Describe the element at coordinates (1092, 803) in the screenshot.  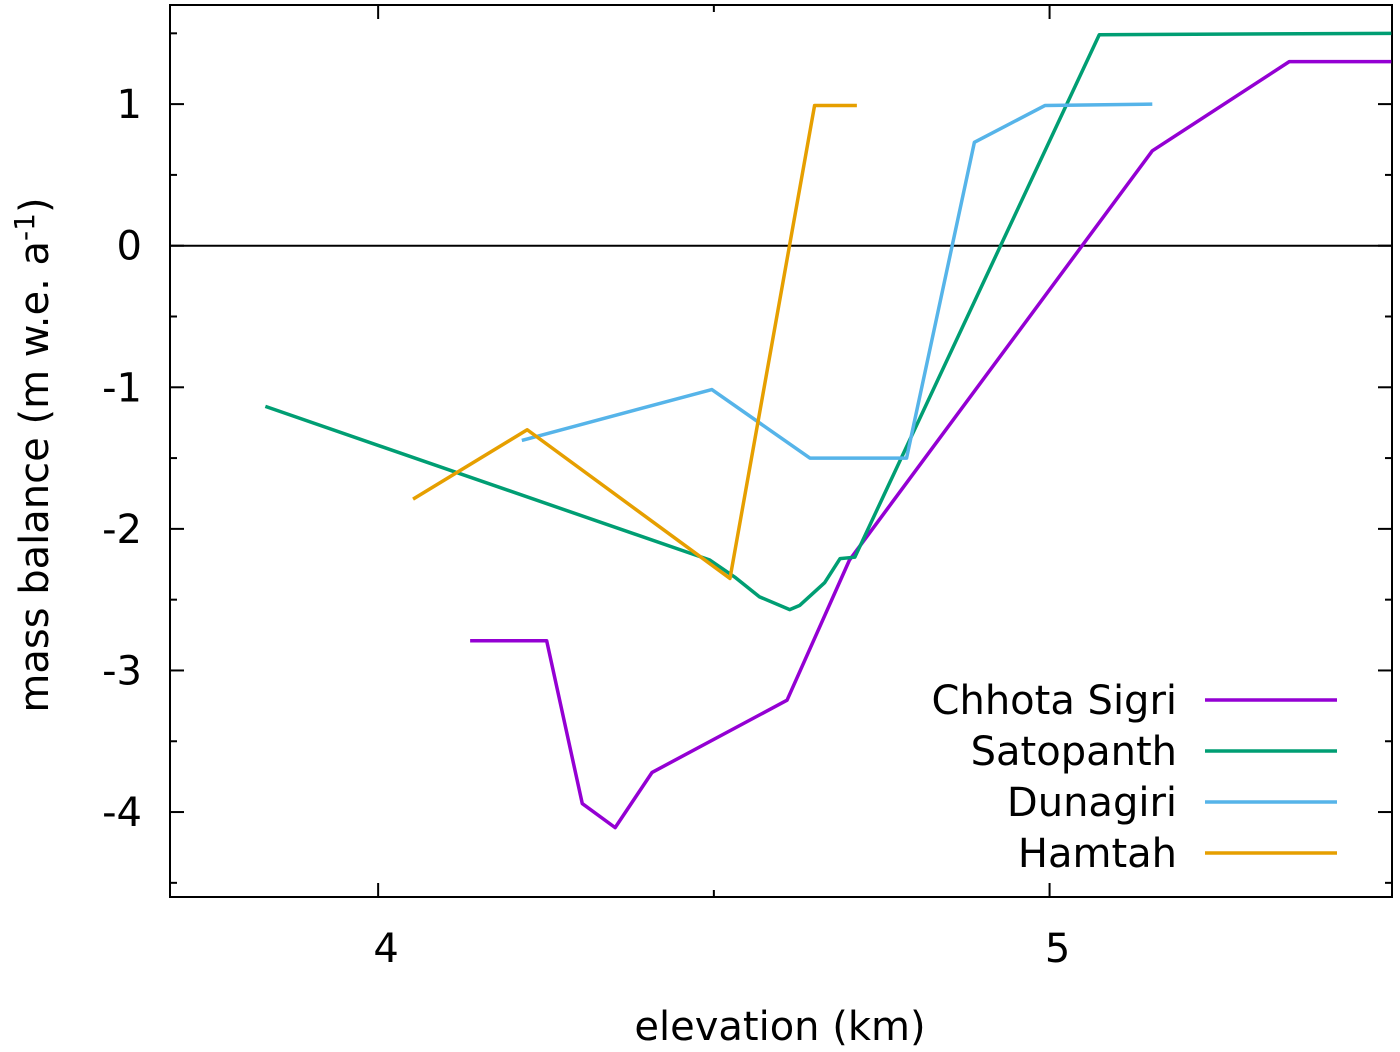
I see `legend-label-dunagiri: Dunagiri` at that location.